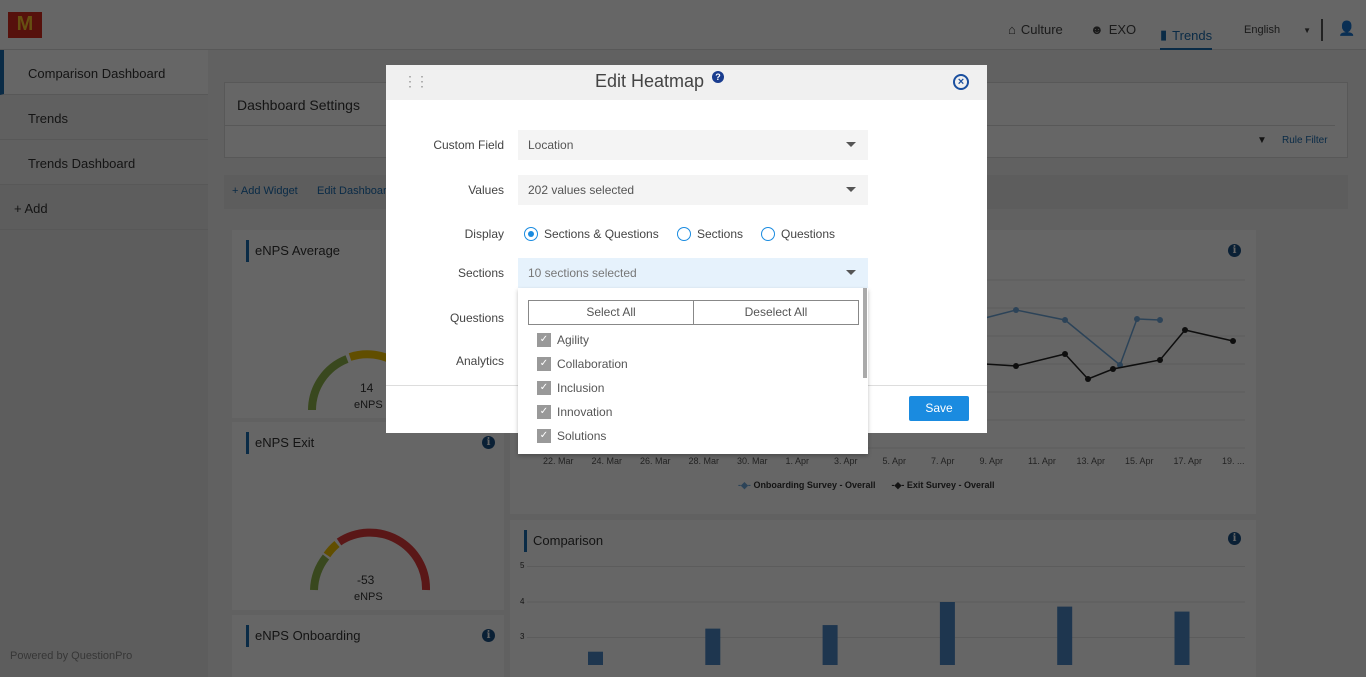  Describe the element at coordinates (1012, 29) in the screenshot. I see `home-icon: ⌂` at that location.